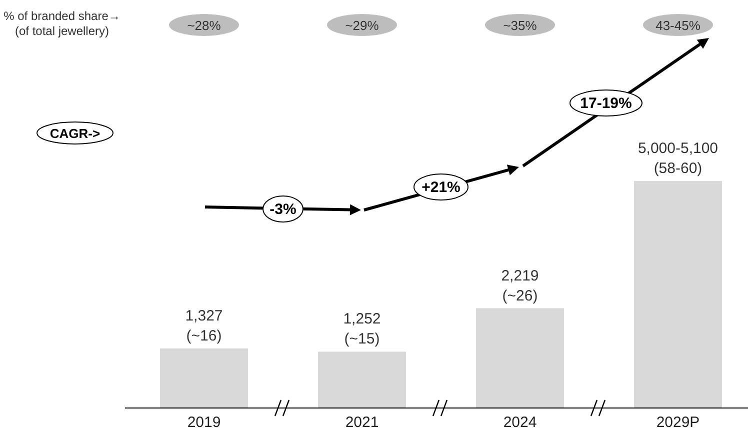  What do you see at coordinates (362, 25) in the screenshot?
I see `text: ~29%` at bounding box center [362, 25].